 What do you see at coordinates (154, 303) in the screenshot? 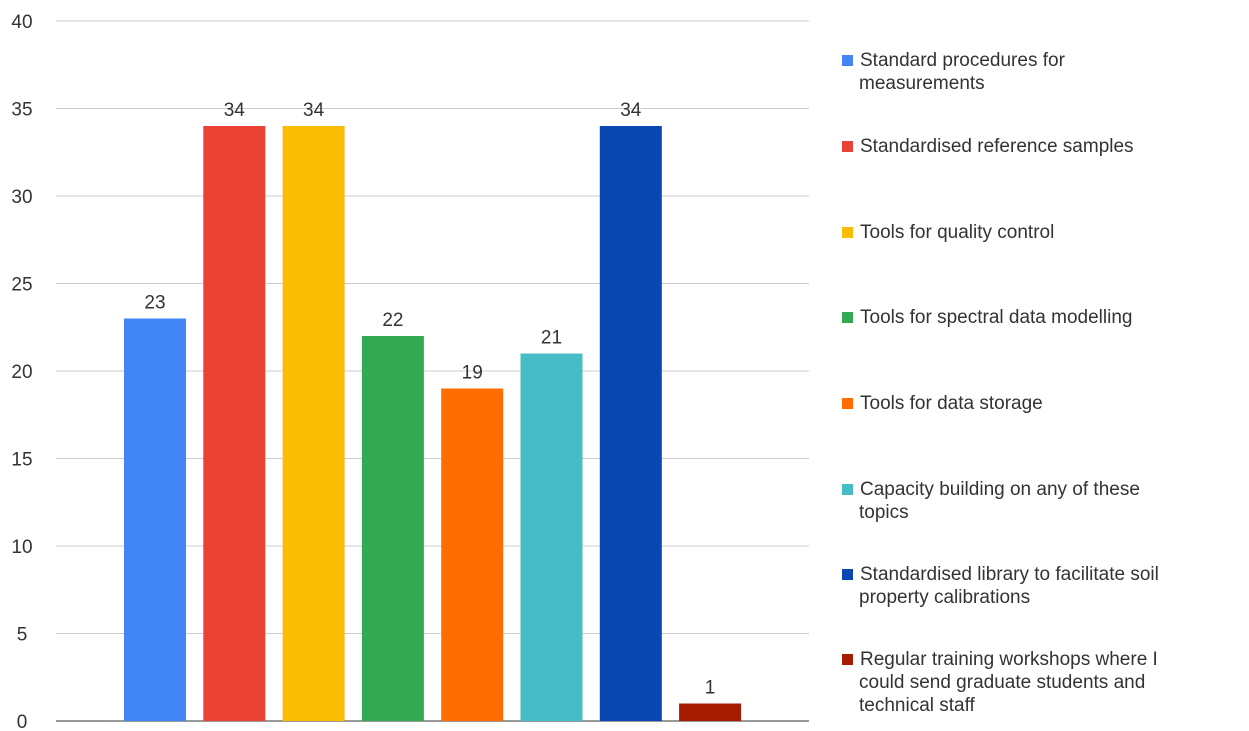
I see `data-label: 23` at bounding box center [154, 303].